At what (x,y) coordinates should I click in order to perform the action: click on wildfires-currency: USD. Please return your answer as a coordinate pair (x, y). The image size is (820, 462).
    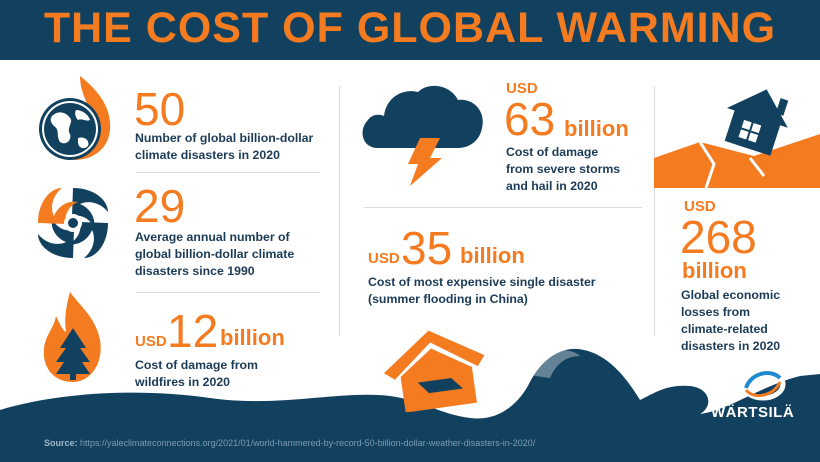
    Looking at the image, I should click on (151, 341).